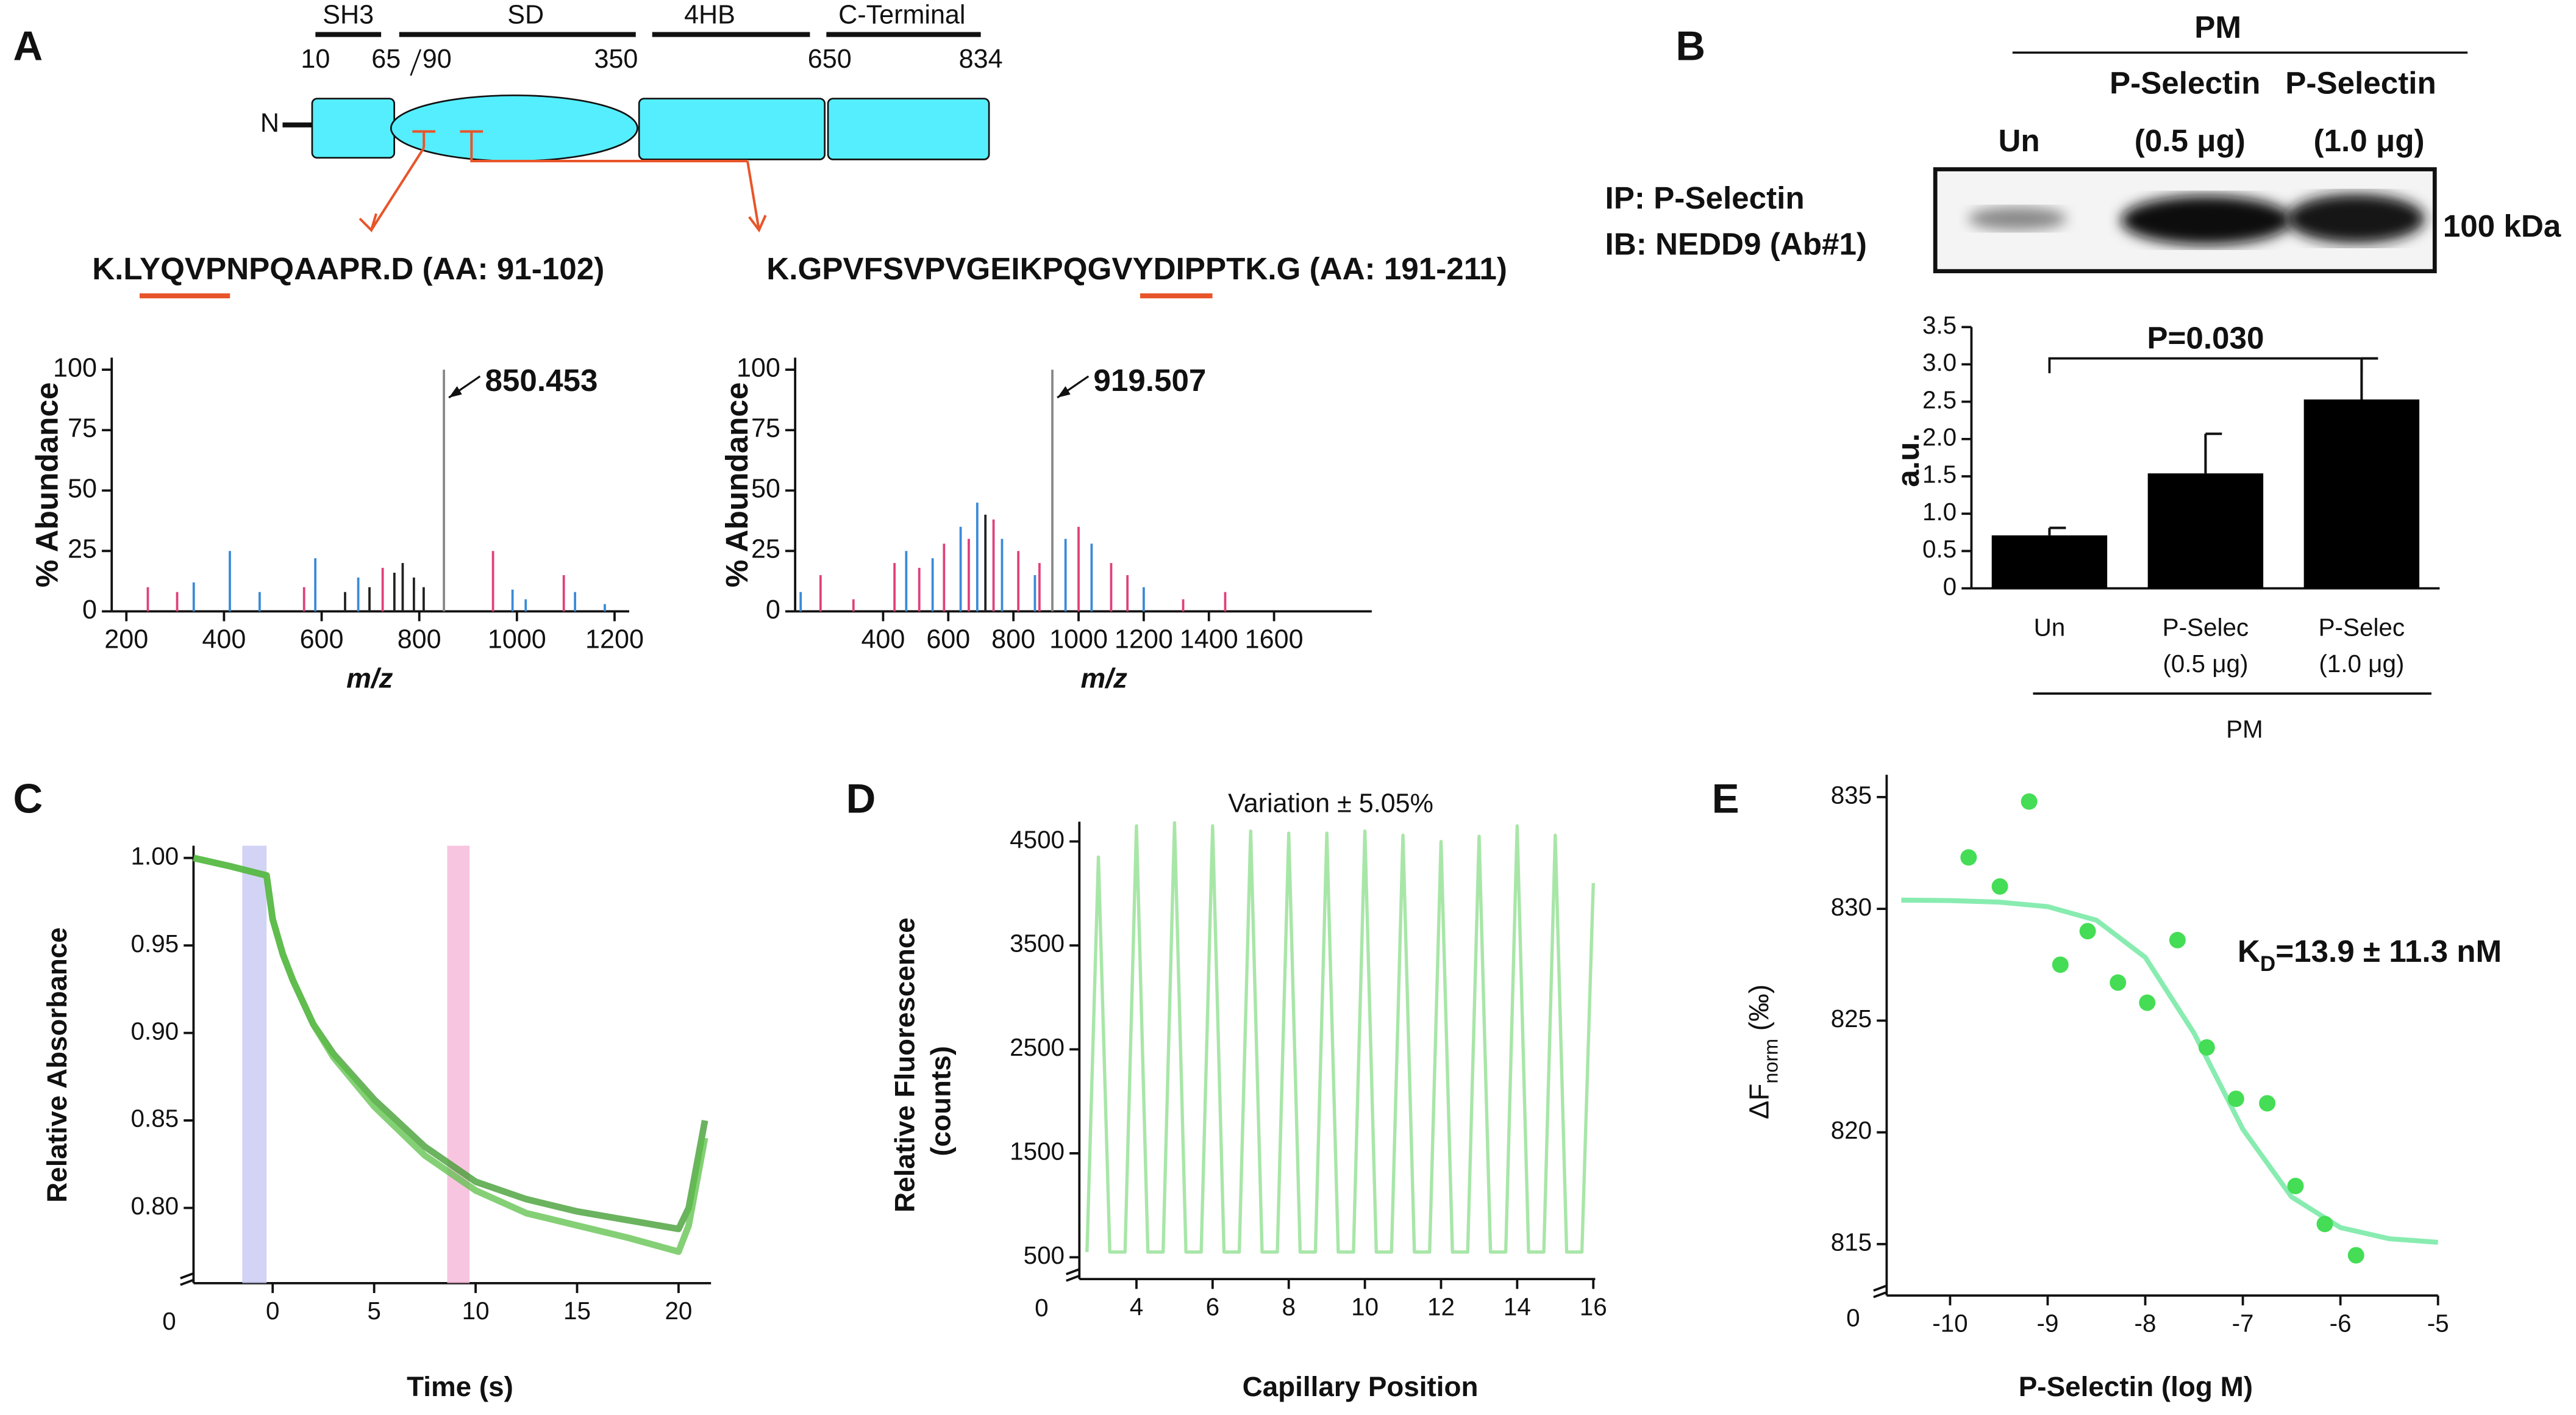 This screenshot has width=2576, height=1415. What do you see at coordinates (709, 15) in the screenshot?
I see `region-label: 4HB` at bounding box center [709, 15].